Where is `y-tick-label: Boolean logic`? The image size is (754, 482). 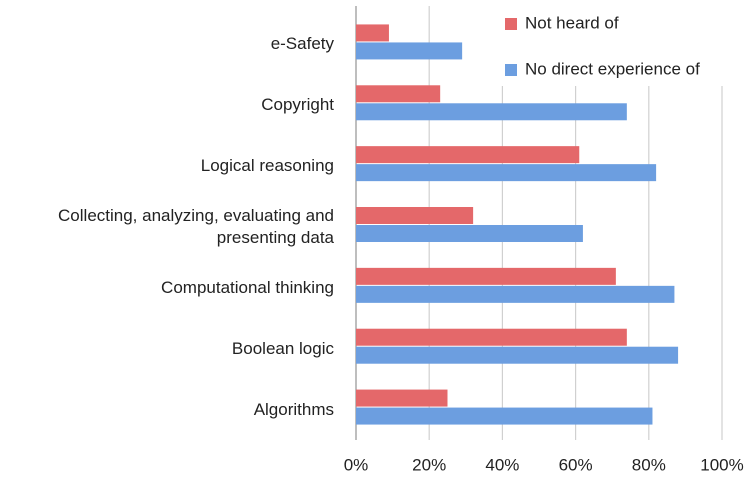
y-tick-label: Boolean logic is located at coordinates (282, 348).